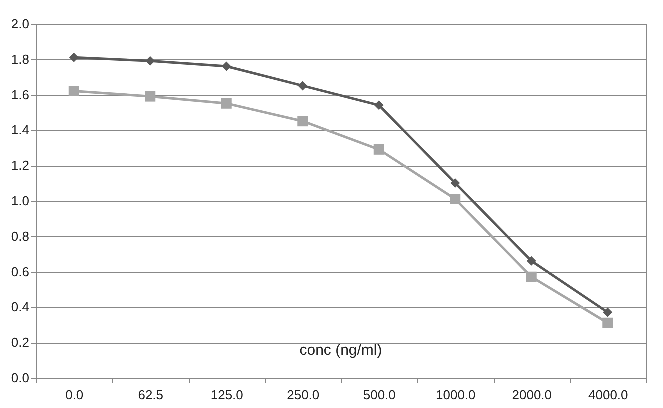 Image resolution: width=663 pixels, height=408 pixels. What do you see at coordinates (20, 24) in the screenshot?
I see `y-tick-label: 2.0` at bounding box center [20, 24].